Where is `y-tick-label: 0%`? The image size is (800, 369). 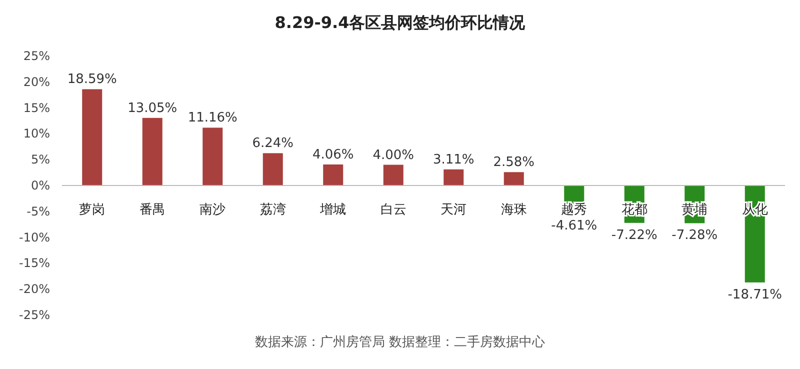 y-tick-label: 0% is located at coordinates (40, 185).